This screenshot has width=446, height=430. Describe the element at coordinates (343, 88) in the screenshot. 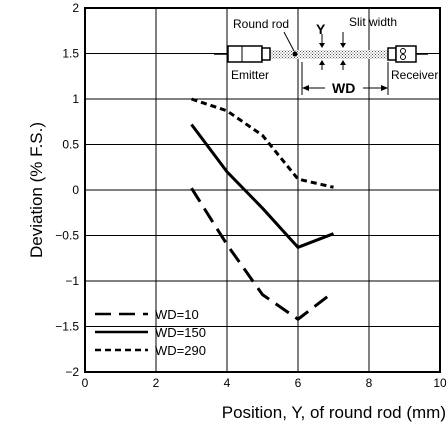

I see `wd-label: WD` at that location.